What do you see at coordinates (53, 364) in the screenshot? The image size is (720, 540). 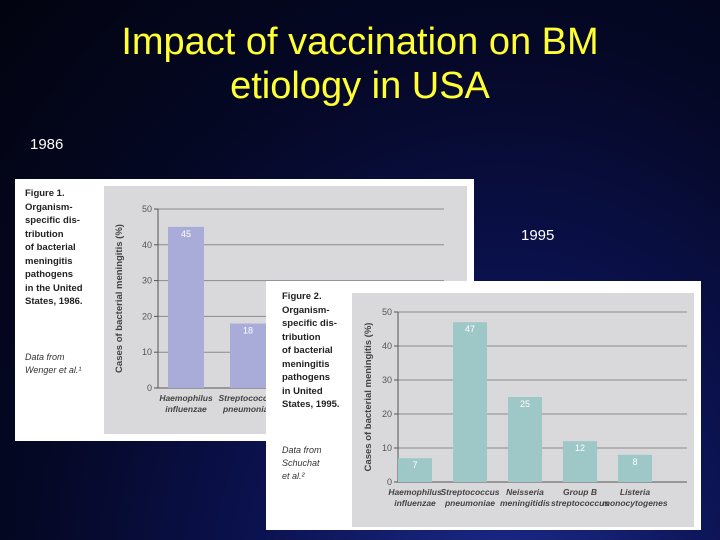 I see `figure-1-source: Data from Wenger et al.¹` at bounding box center [53, 364].